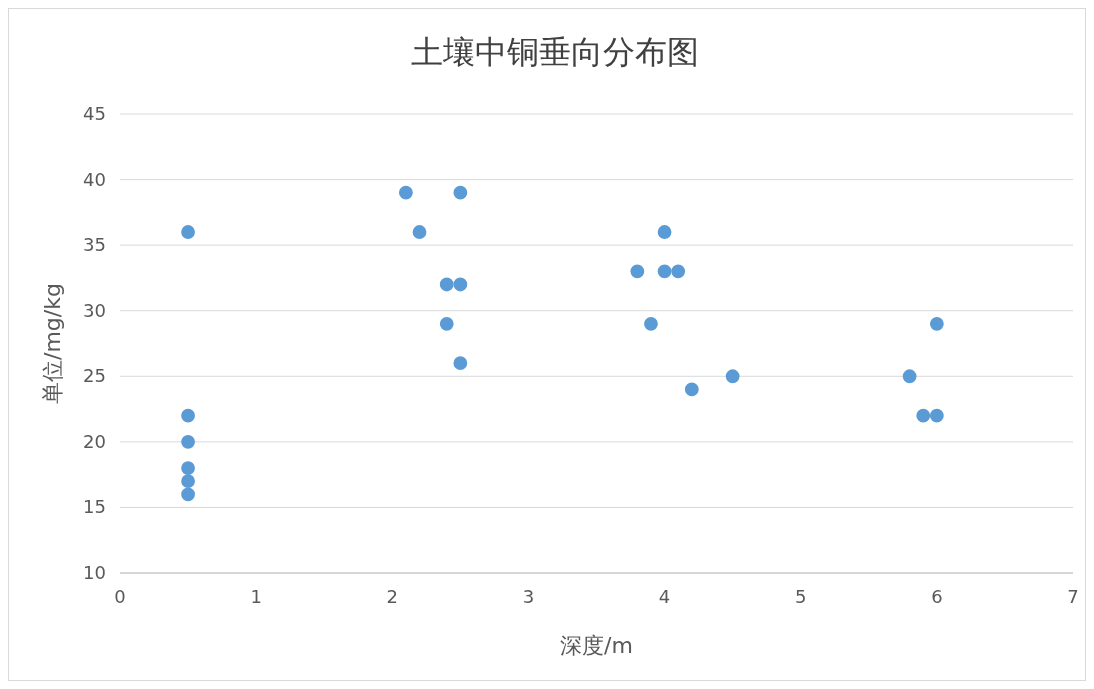 The height and width of the screenshot is (689, 1094). Describe the element at coordinates (94, 113) in the screenshot. I see `y-tick-label: 45` at that location.